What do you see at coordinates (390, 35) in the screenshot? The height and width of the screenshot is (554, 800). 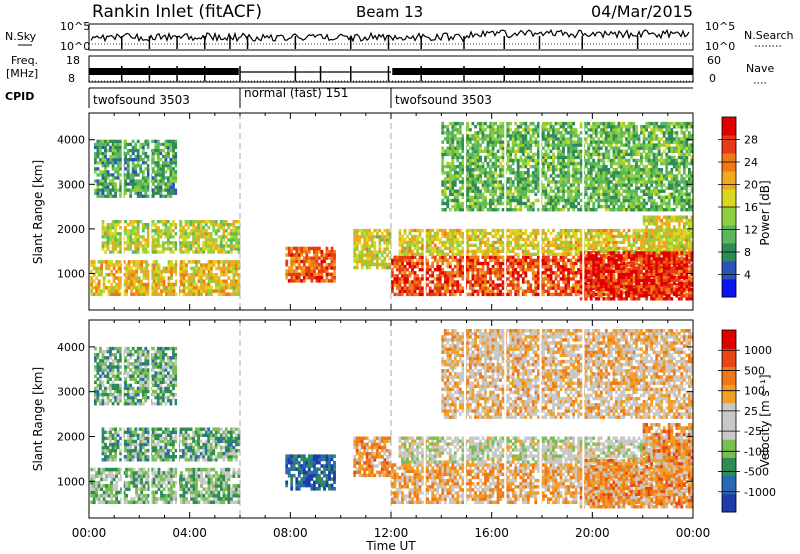 I see `nsky-line` at bounding box center [390, 35].